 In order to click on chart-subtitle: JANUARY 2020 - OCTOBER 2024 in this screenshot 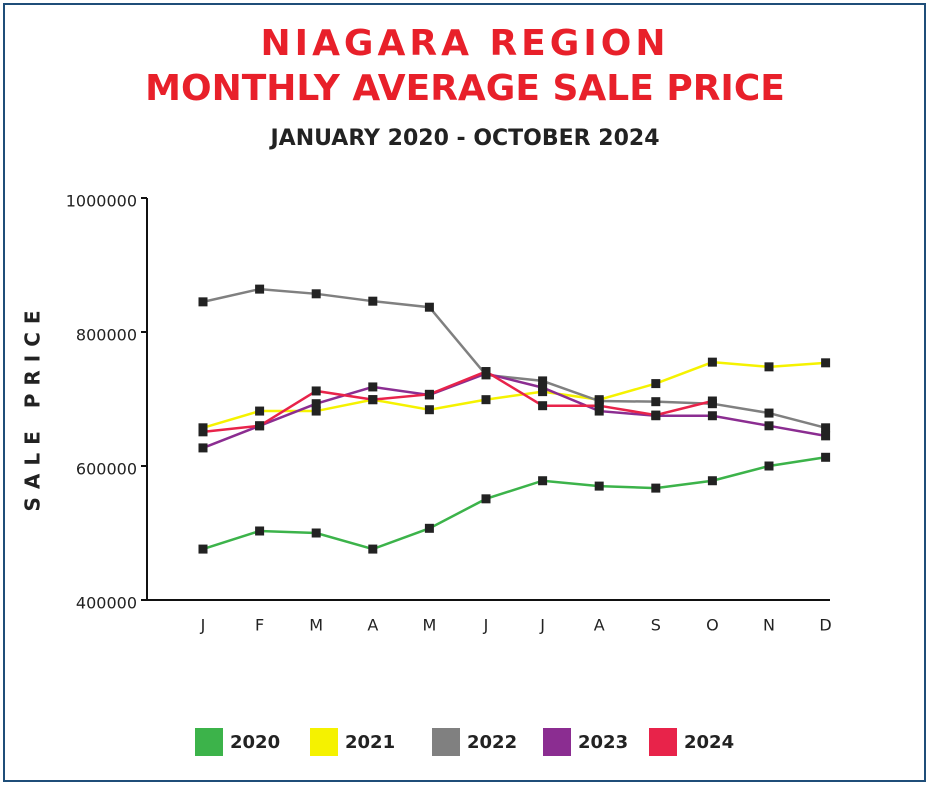, I will do `click(463, 138)`.